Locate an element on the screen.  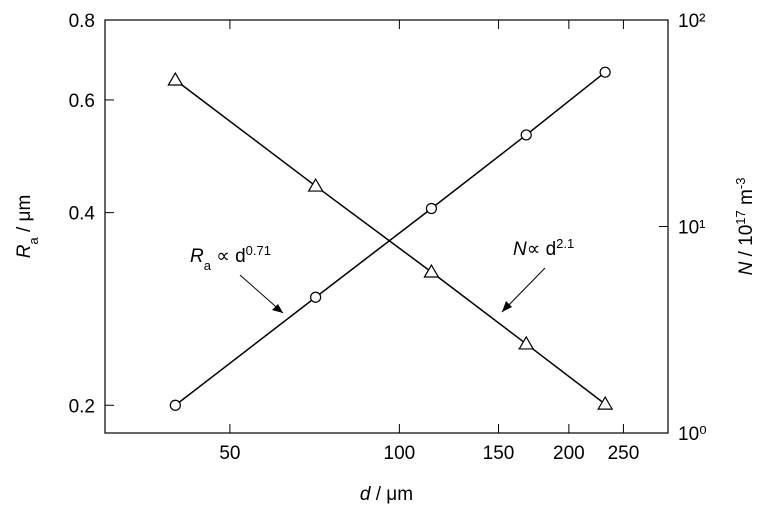
y-tick-label: 0.4 is located at coordinates (82, 214).